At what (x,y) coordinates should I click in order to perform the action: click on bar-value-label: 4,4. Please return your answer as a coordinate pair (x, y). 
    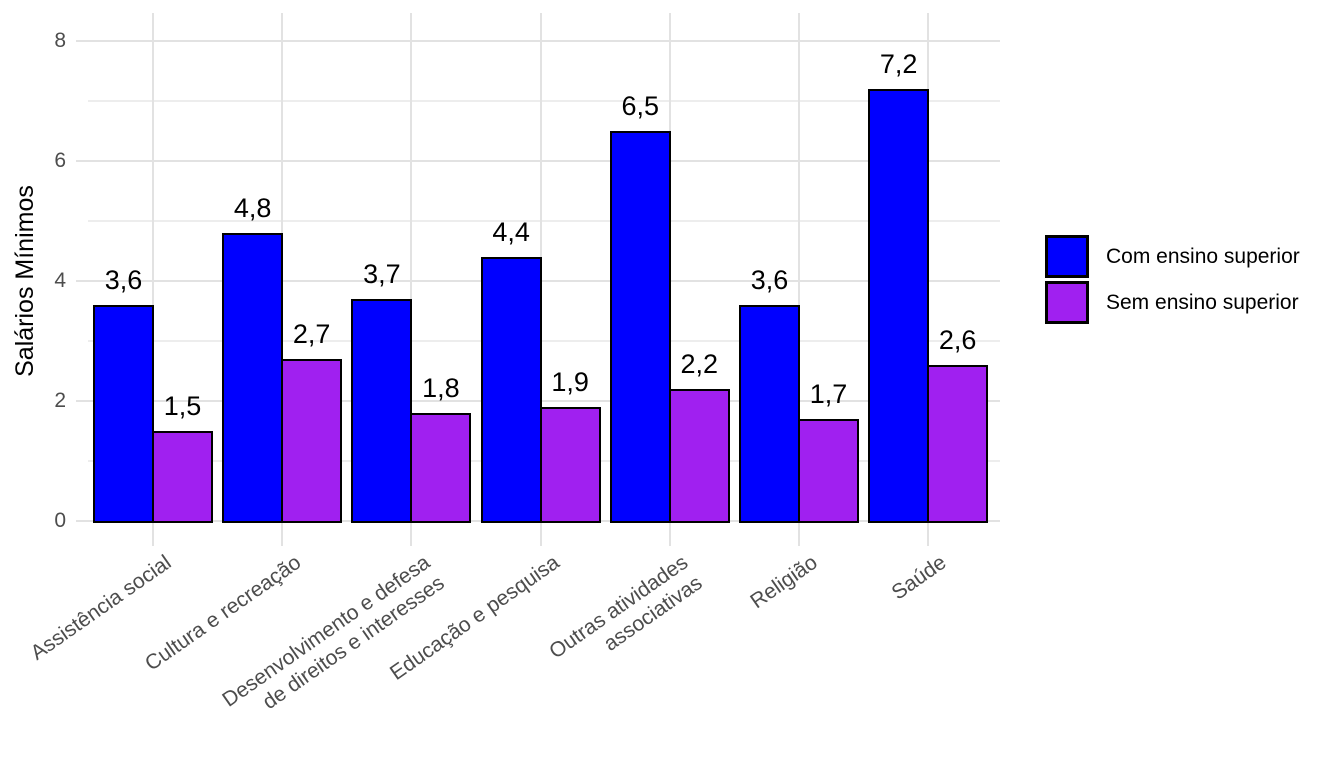
    Looking at the image, I should click on (511, 232).